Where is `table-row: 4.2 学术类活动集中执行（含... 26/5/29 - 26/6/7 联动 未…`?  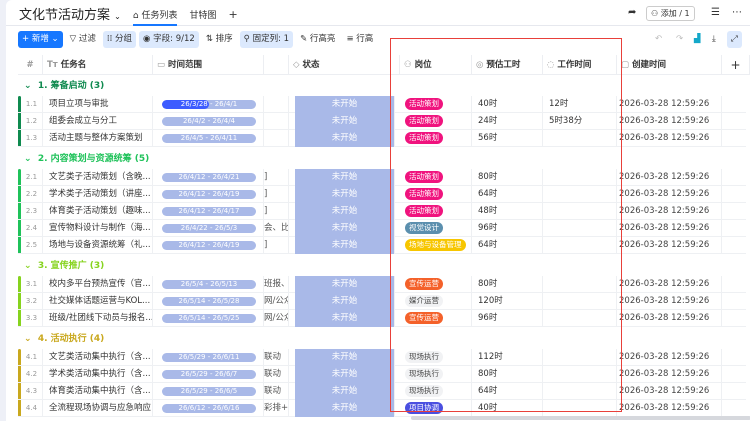 table-row: 4.2 学术类活动集中执行（含... 26/5/29 - 26/6/7 联动 未… is located at coordinates (382, 374).